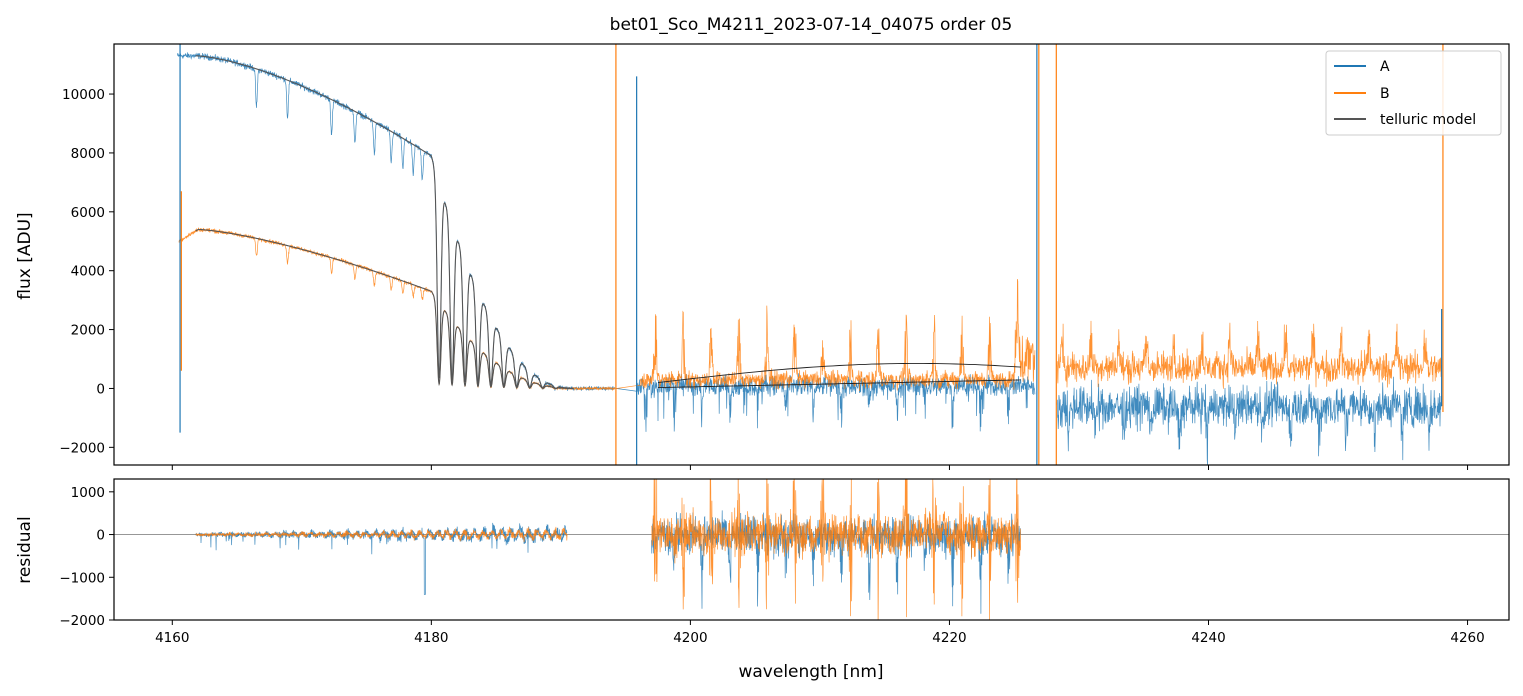 The image size is (1523, 696). I want to click on top-y-tick-label: 8000, so click(88, 154).